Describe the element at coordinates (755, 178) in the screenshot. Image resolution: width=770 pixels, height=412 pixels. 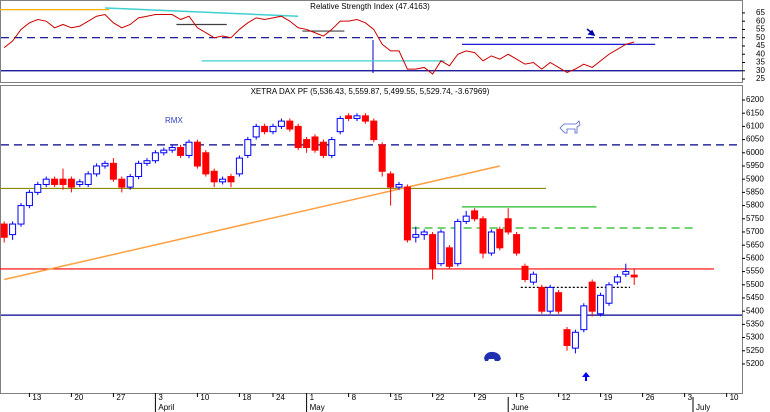
I see `y-tick-label: 5900` at that location.